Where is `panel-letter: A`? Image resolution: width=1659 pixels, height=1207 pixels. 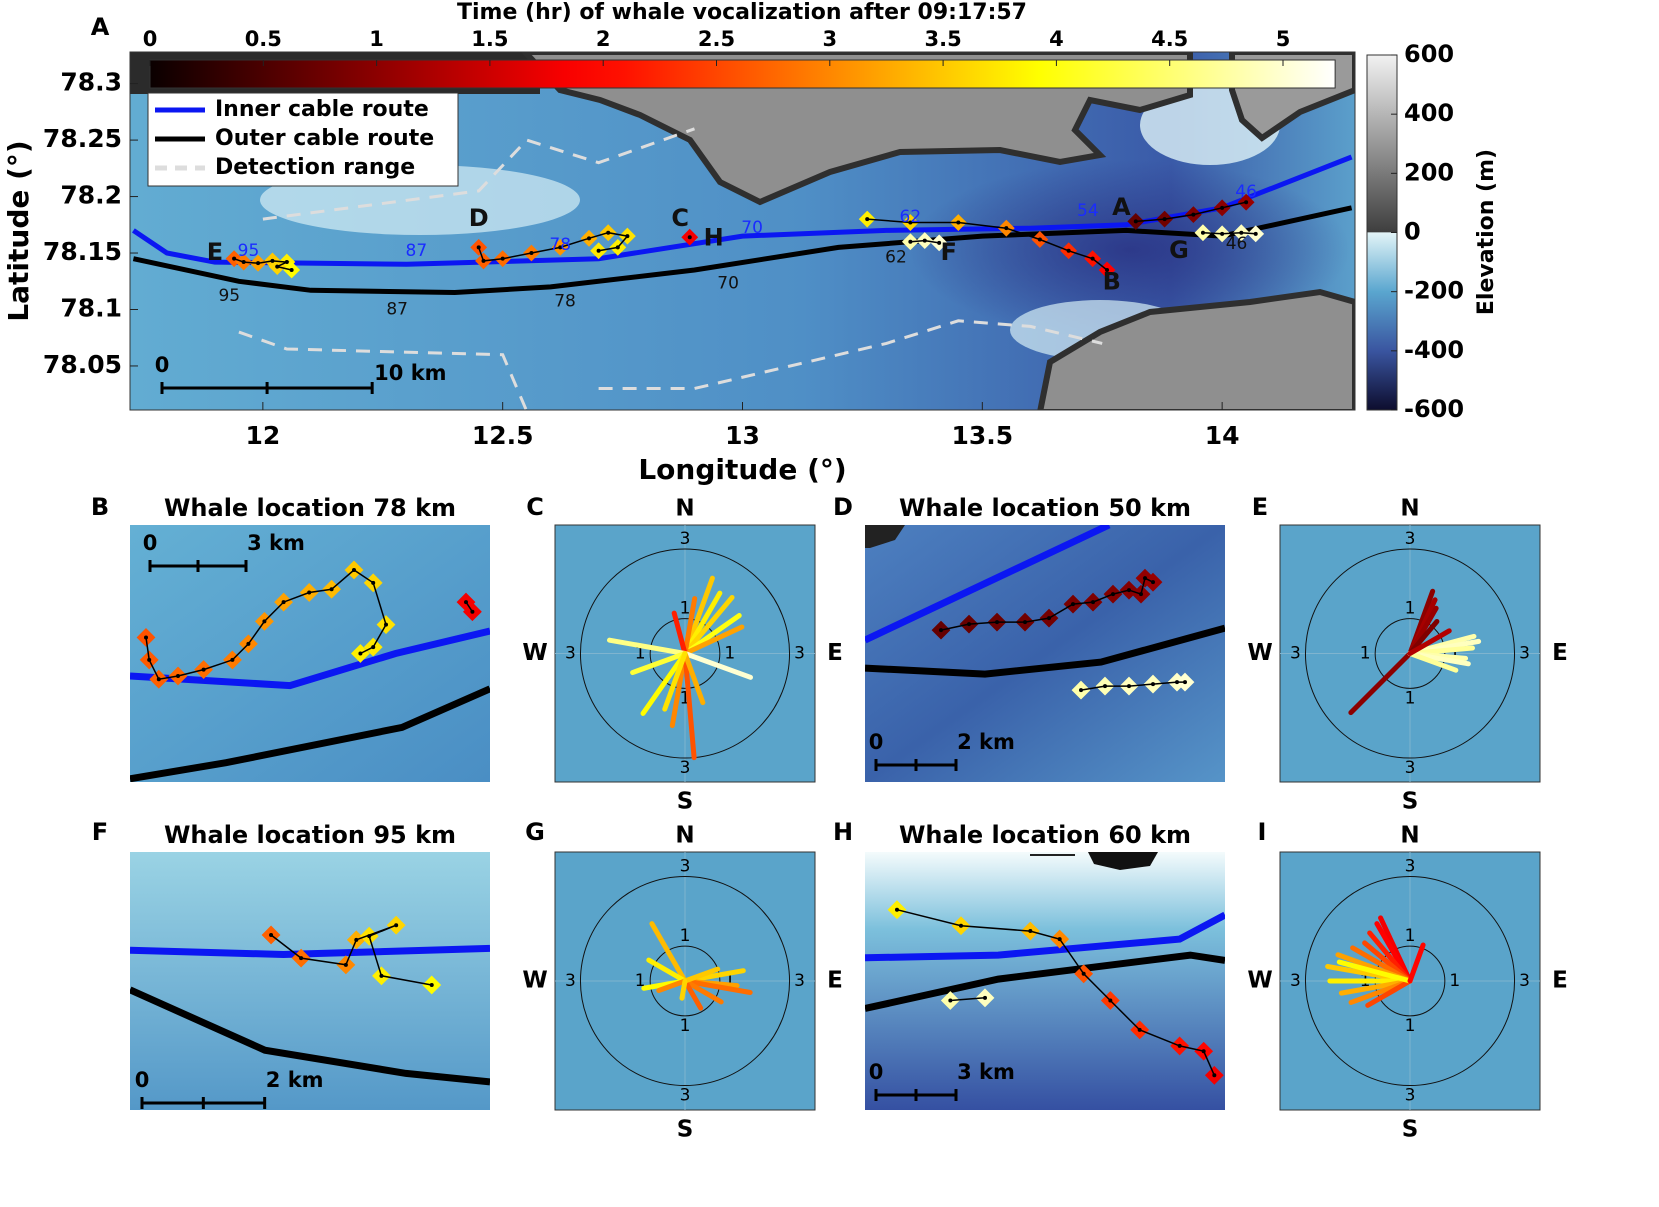
panel-letter: A is located at coordinates (100, 27).